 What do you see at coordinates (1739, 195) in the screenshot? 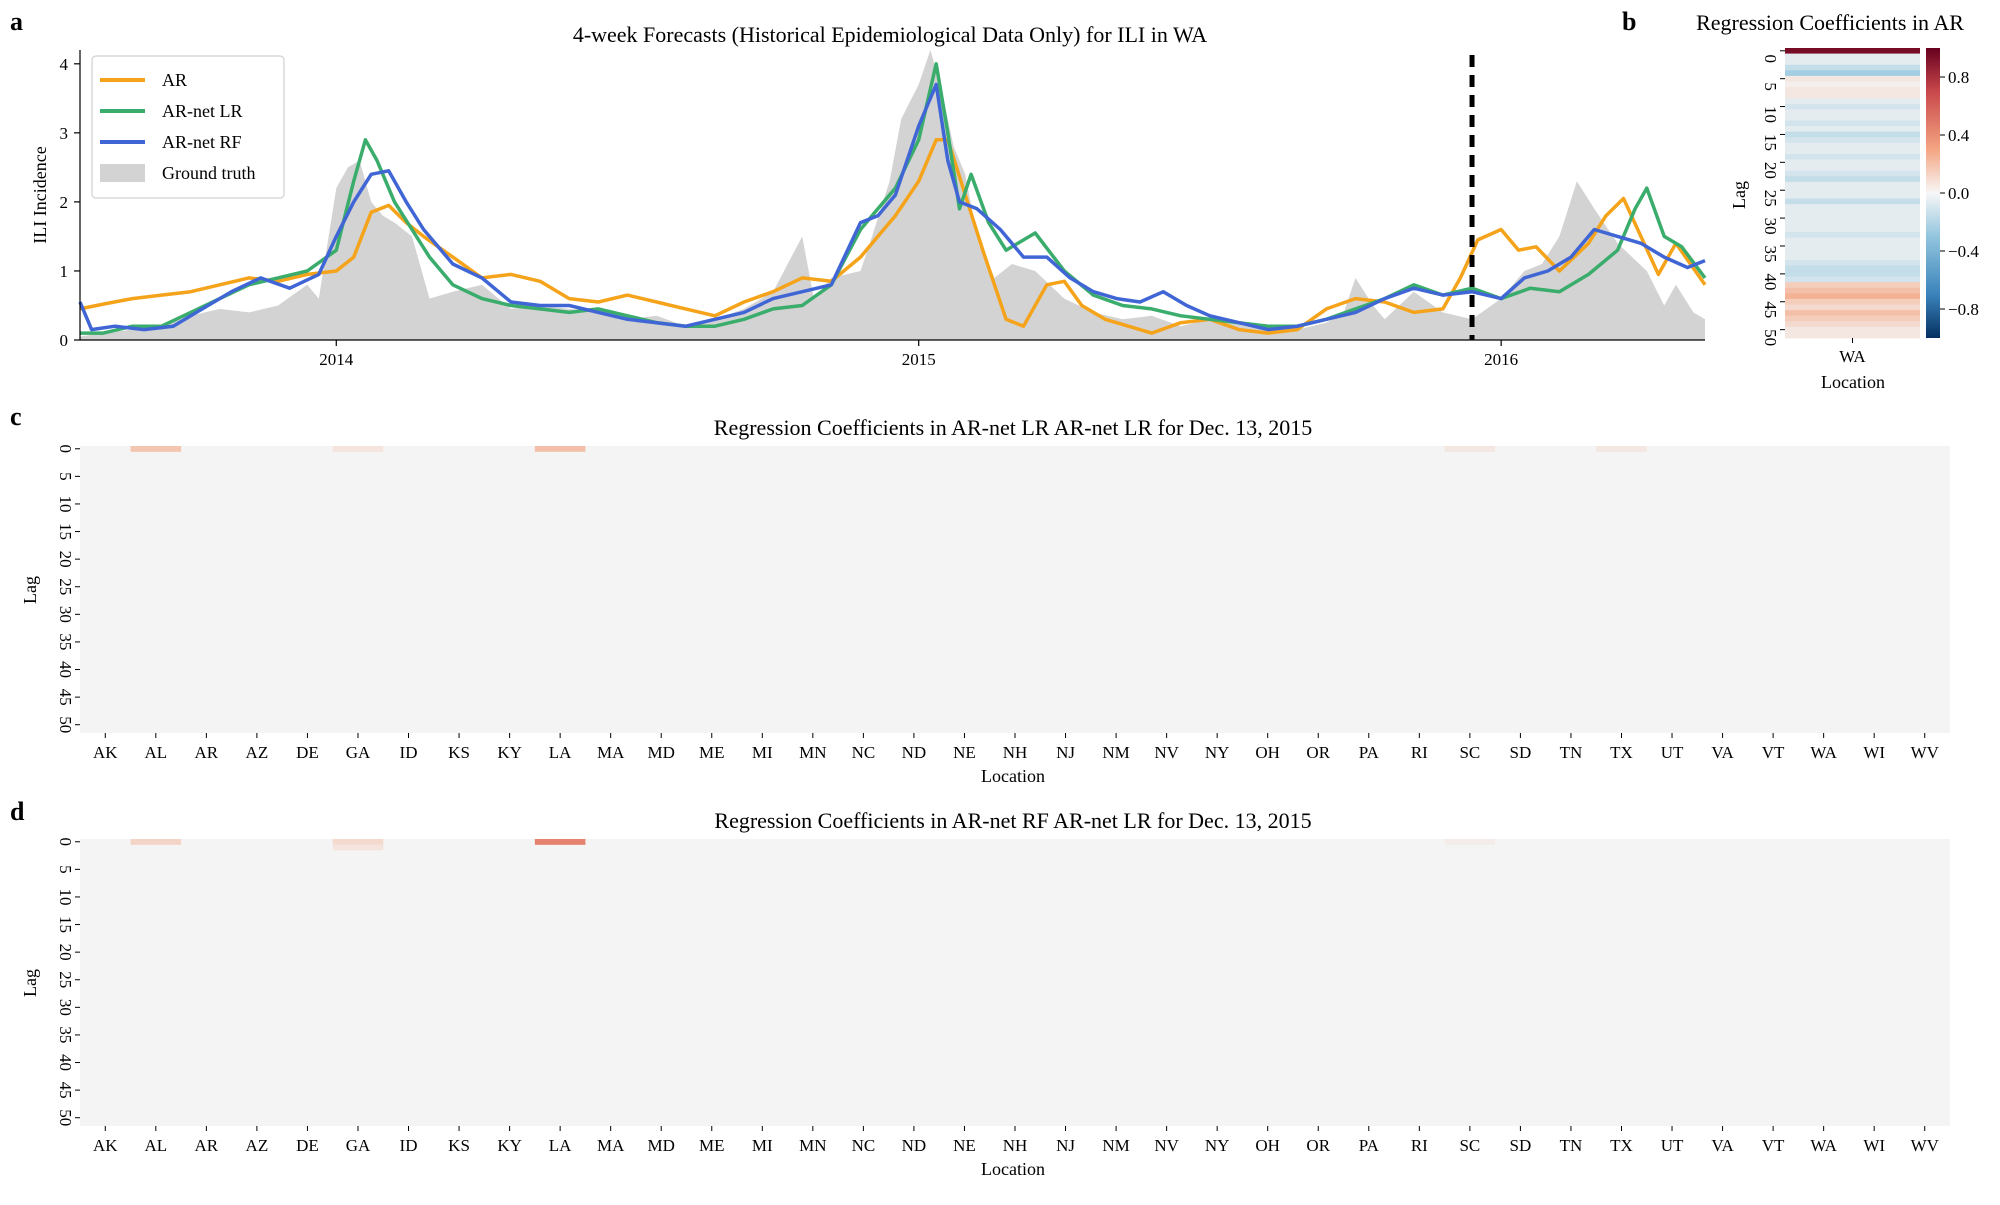
I see `y-axis-label-b: Lag` at bounding box center [1739, 195].